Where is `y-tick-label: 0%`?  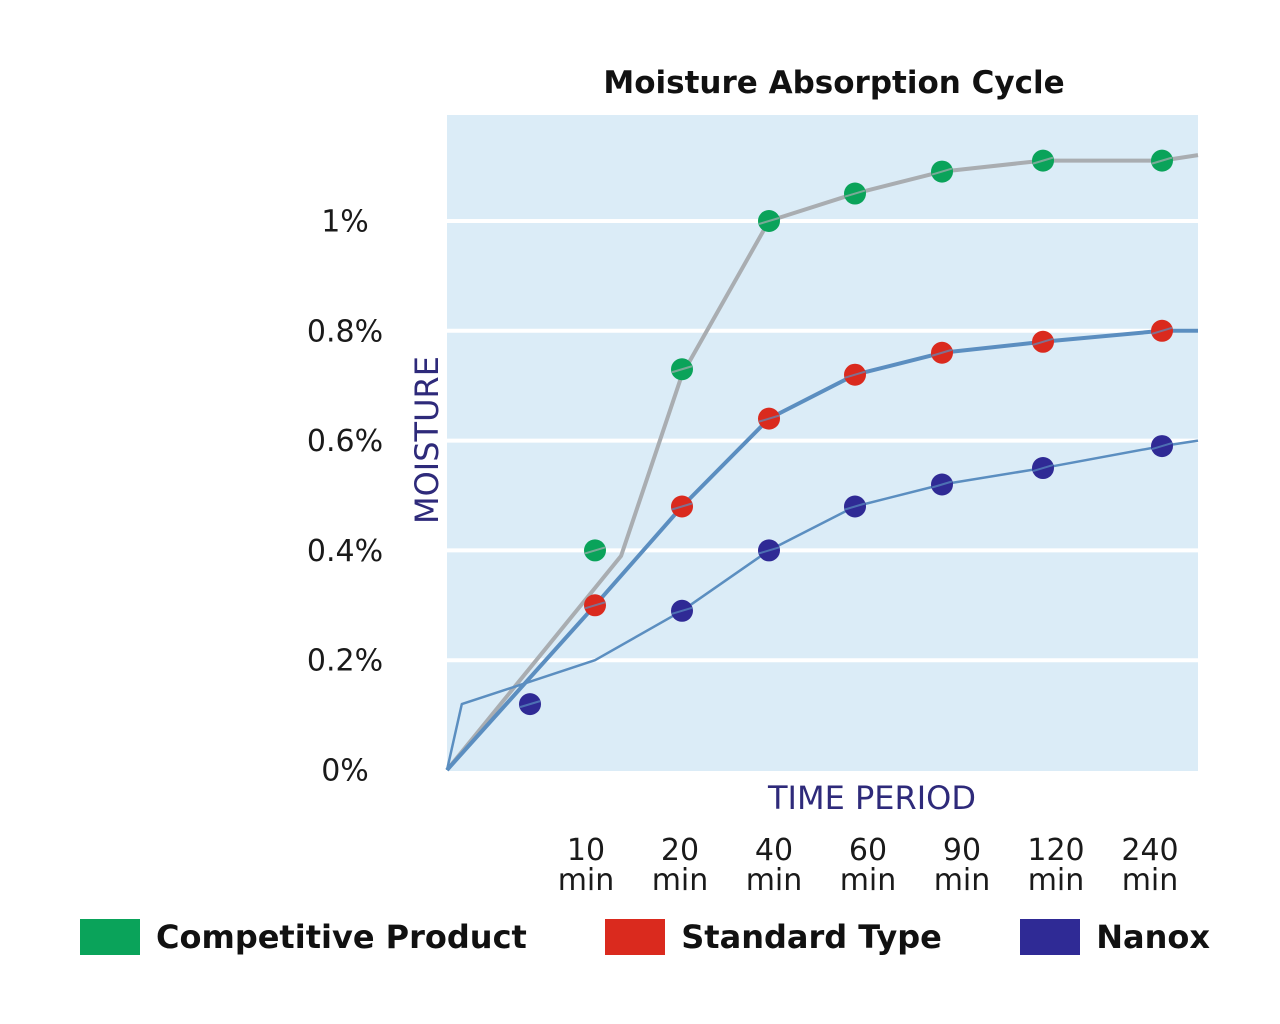
y-tick-label: 0% is located at coordinates (345, 771).